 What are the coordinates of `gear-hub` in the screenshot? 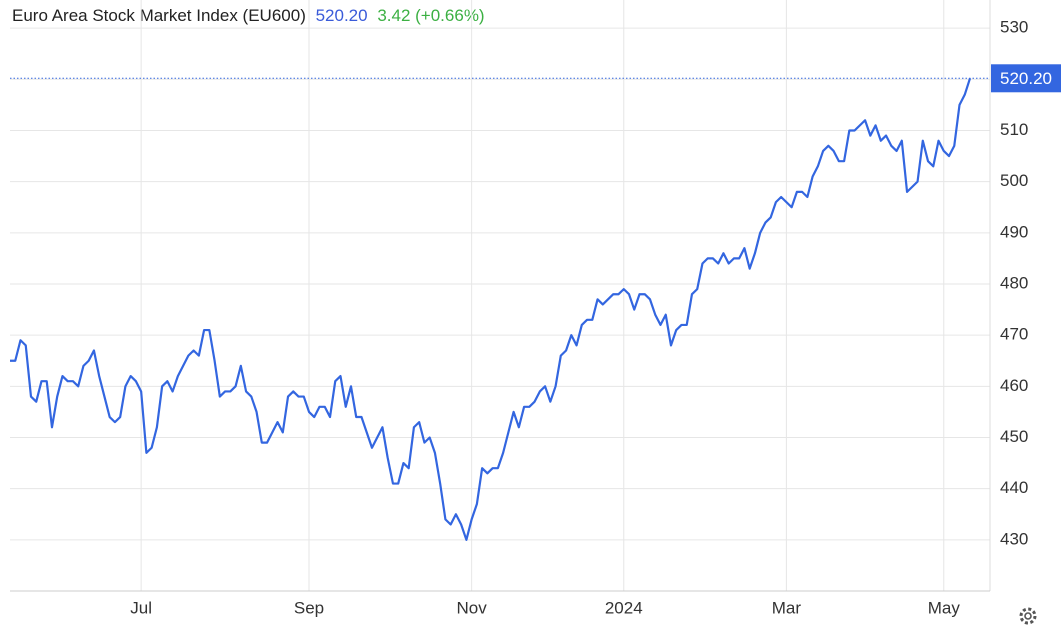 It's located at (1028, 616).